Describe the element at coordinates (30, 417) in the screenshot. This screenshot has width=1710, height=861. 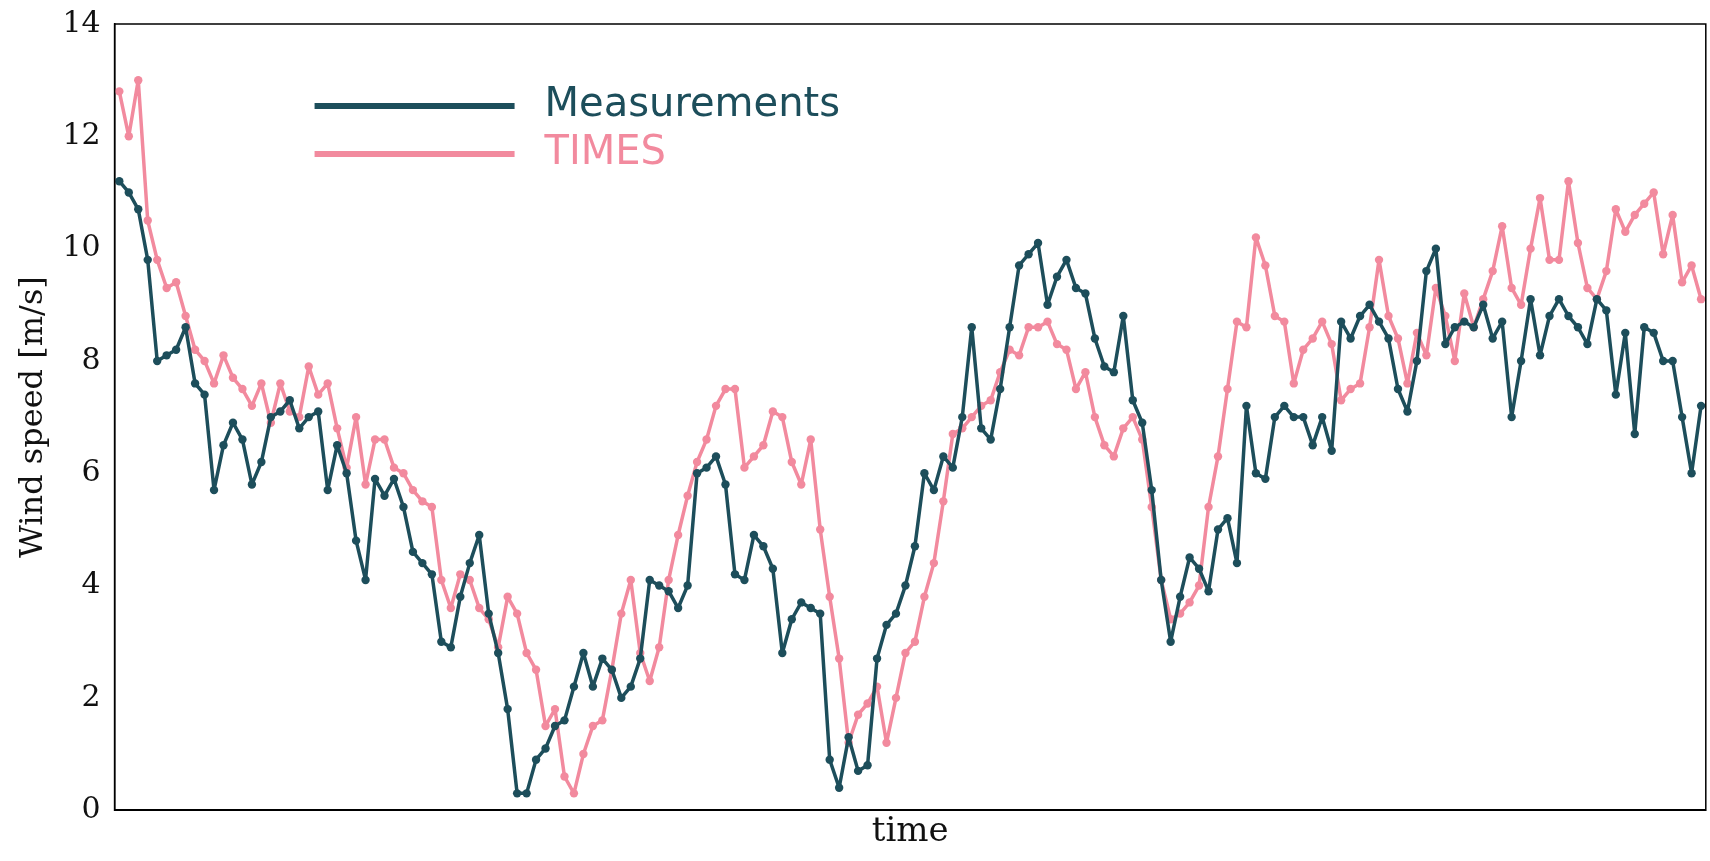
I see `y-axis-title: Wind speed [m/s]` at that location.